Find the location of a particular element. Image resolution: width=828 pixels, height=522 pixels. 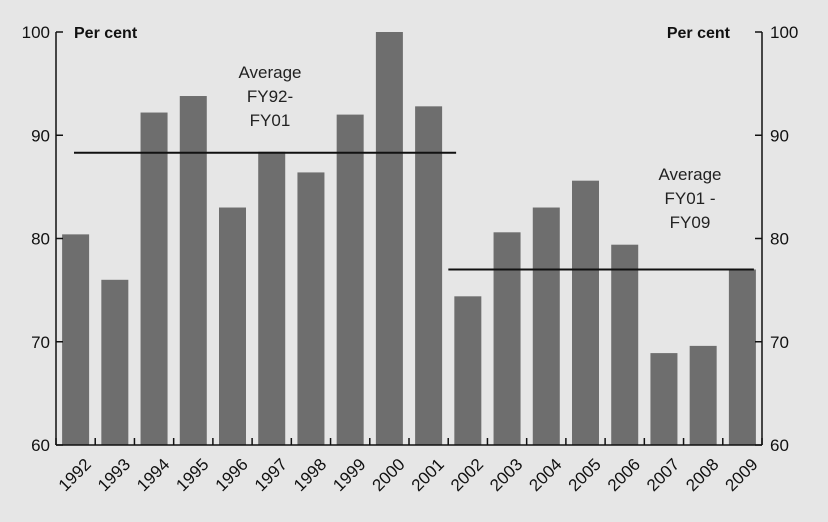

right-y-tick-label-90: 90 is located at coordinates (779, 135).